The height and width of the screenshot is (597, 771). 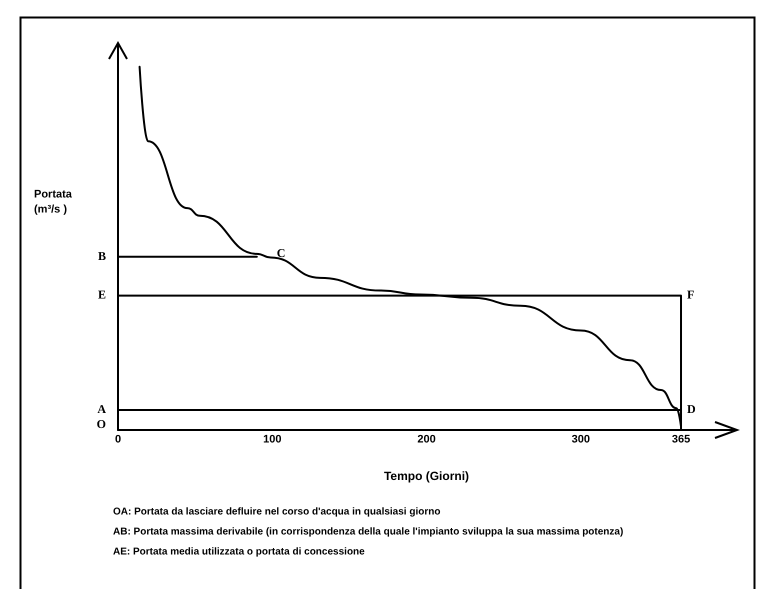 I want to click on annotation: B, so click(x=102, y=255).